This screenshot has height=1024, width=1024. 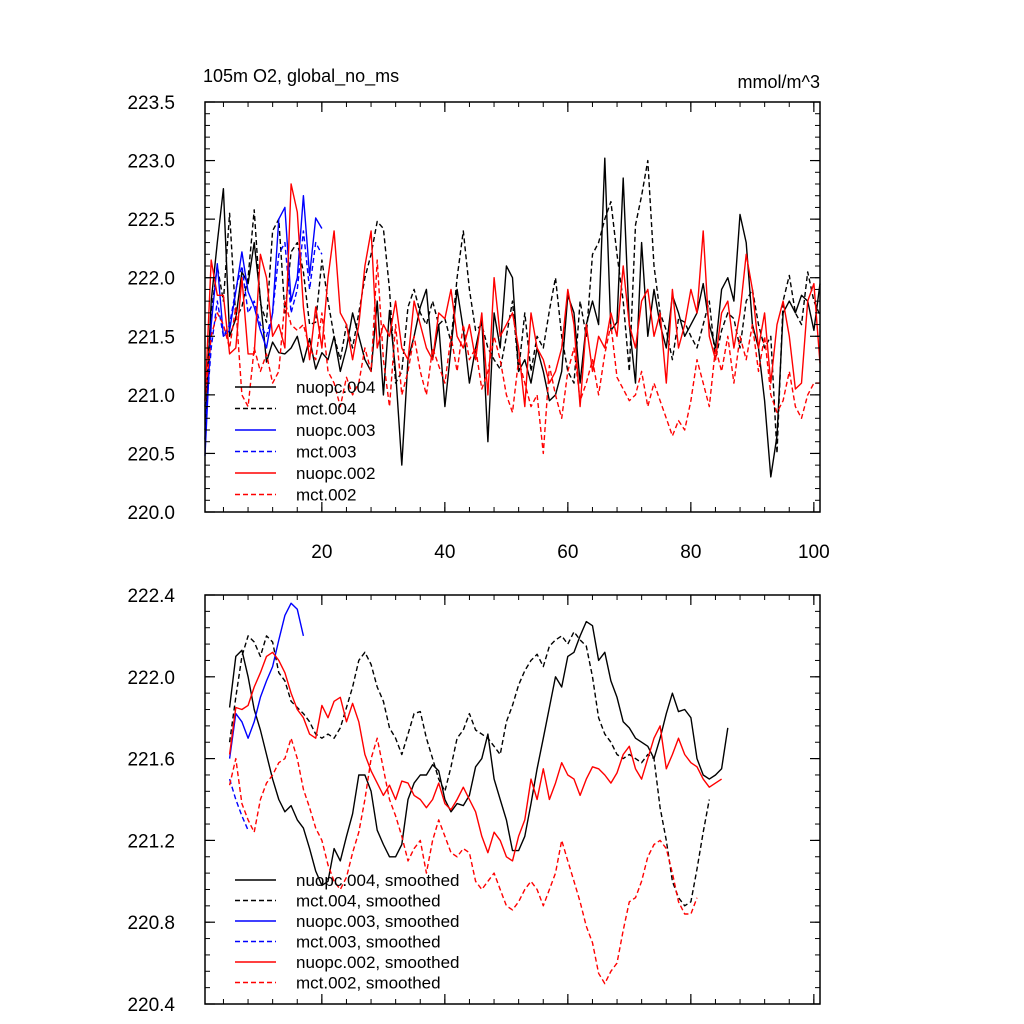 I want to click on legend-label: nuopc.003, smoothed, so click(x=378, y=921).